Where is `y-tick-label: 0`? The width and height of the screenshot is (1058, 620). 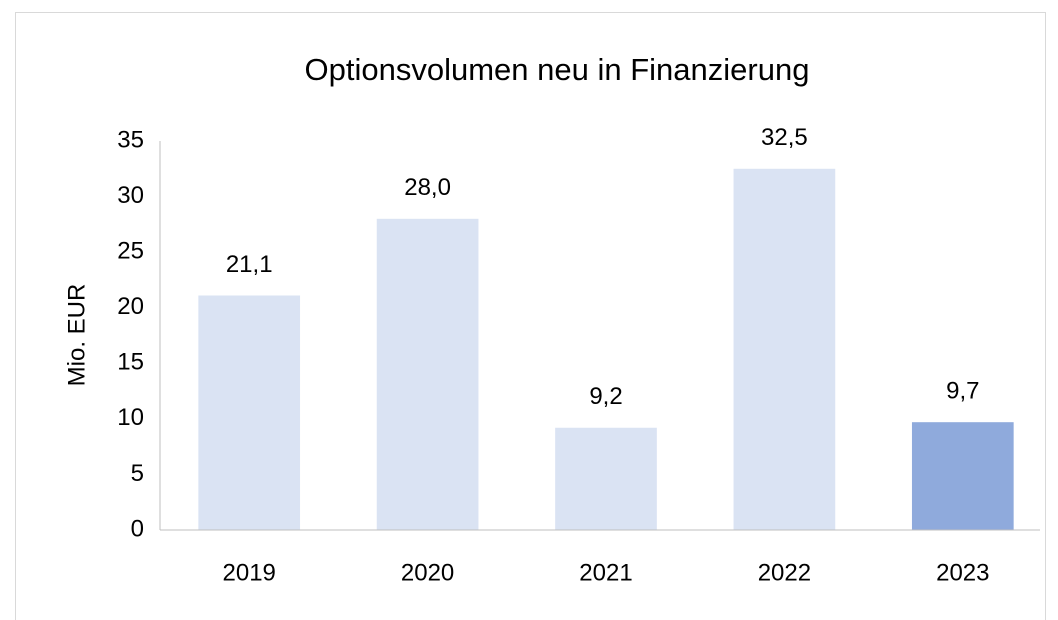 y-tick-label: 0 is located at coordinates (137, 528).